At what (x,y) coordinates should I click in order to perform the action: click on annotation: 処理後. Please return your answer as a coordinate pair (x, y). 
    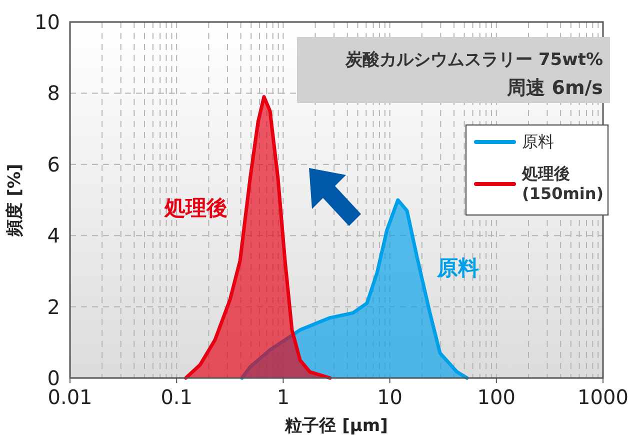
    Looking at the image, I should click on (196, 208).